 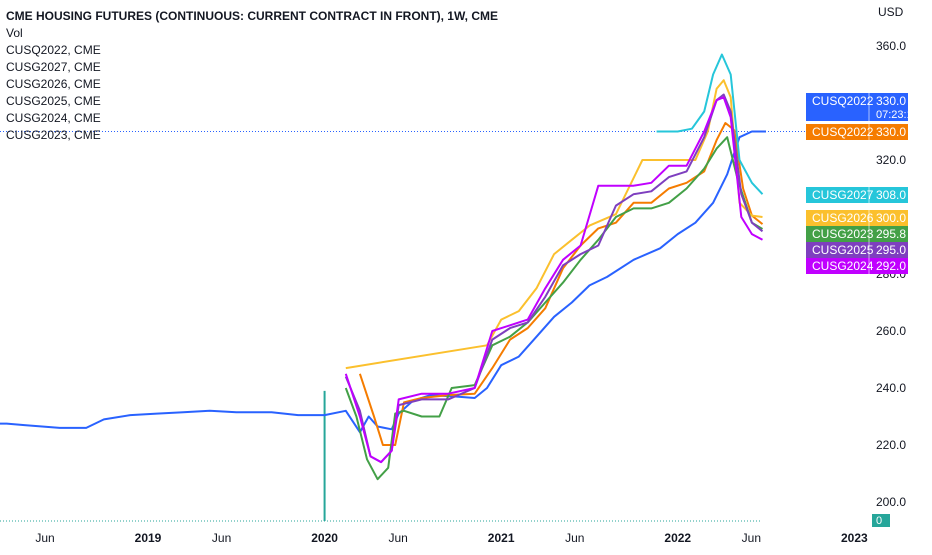 I want to click on x-tick-label: 2021, so click(x=501, y=538).